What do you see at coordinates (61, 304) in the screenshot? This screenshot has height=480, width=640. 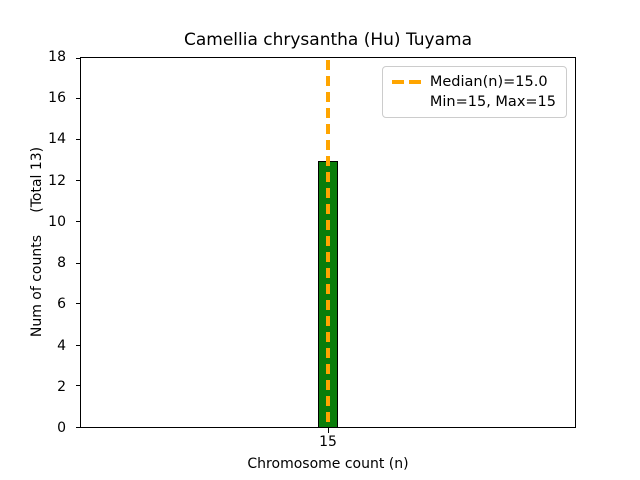 I see `y-tick-label: 6` at bounding box center [61, 304].